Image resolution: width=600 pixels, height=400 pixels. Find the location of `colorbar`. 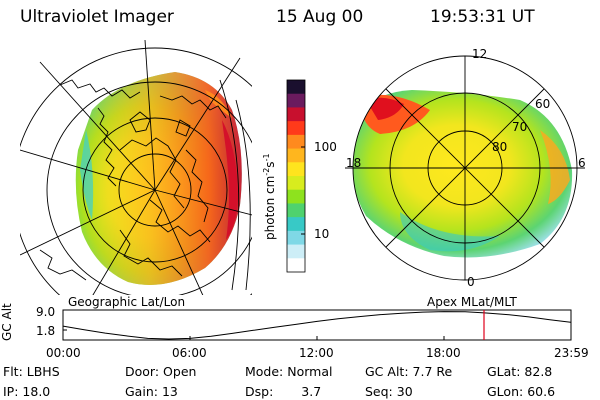

colorbar is located at coordinates (296, 176).